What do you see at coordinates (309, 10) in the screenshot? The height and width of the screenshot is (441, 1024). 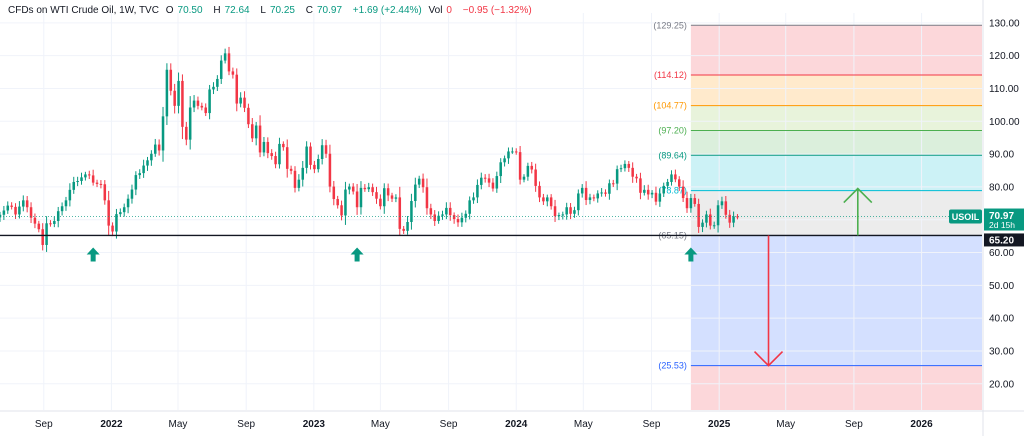 I see `close-label: C` at bounding box center [309, 10].